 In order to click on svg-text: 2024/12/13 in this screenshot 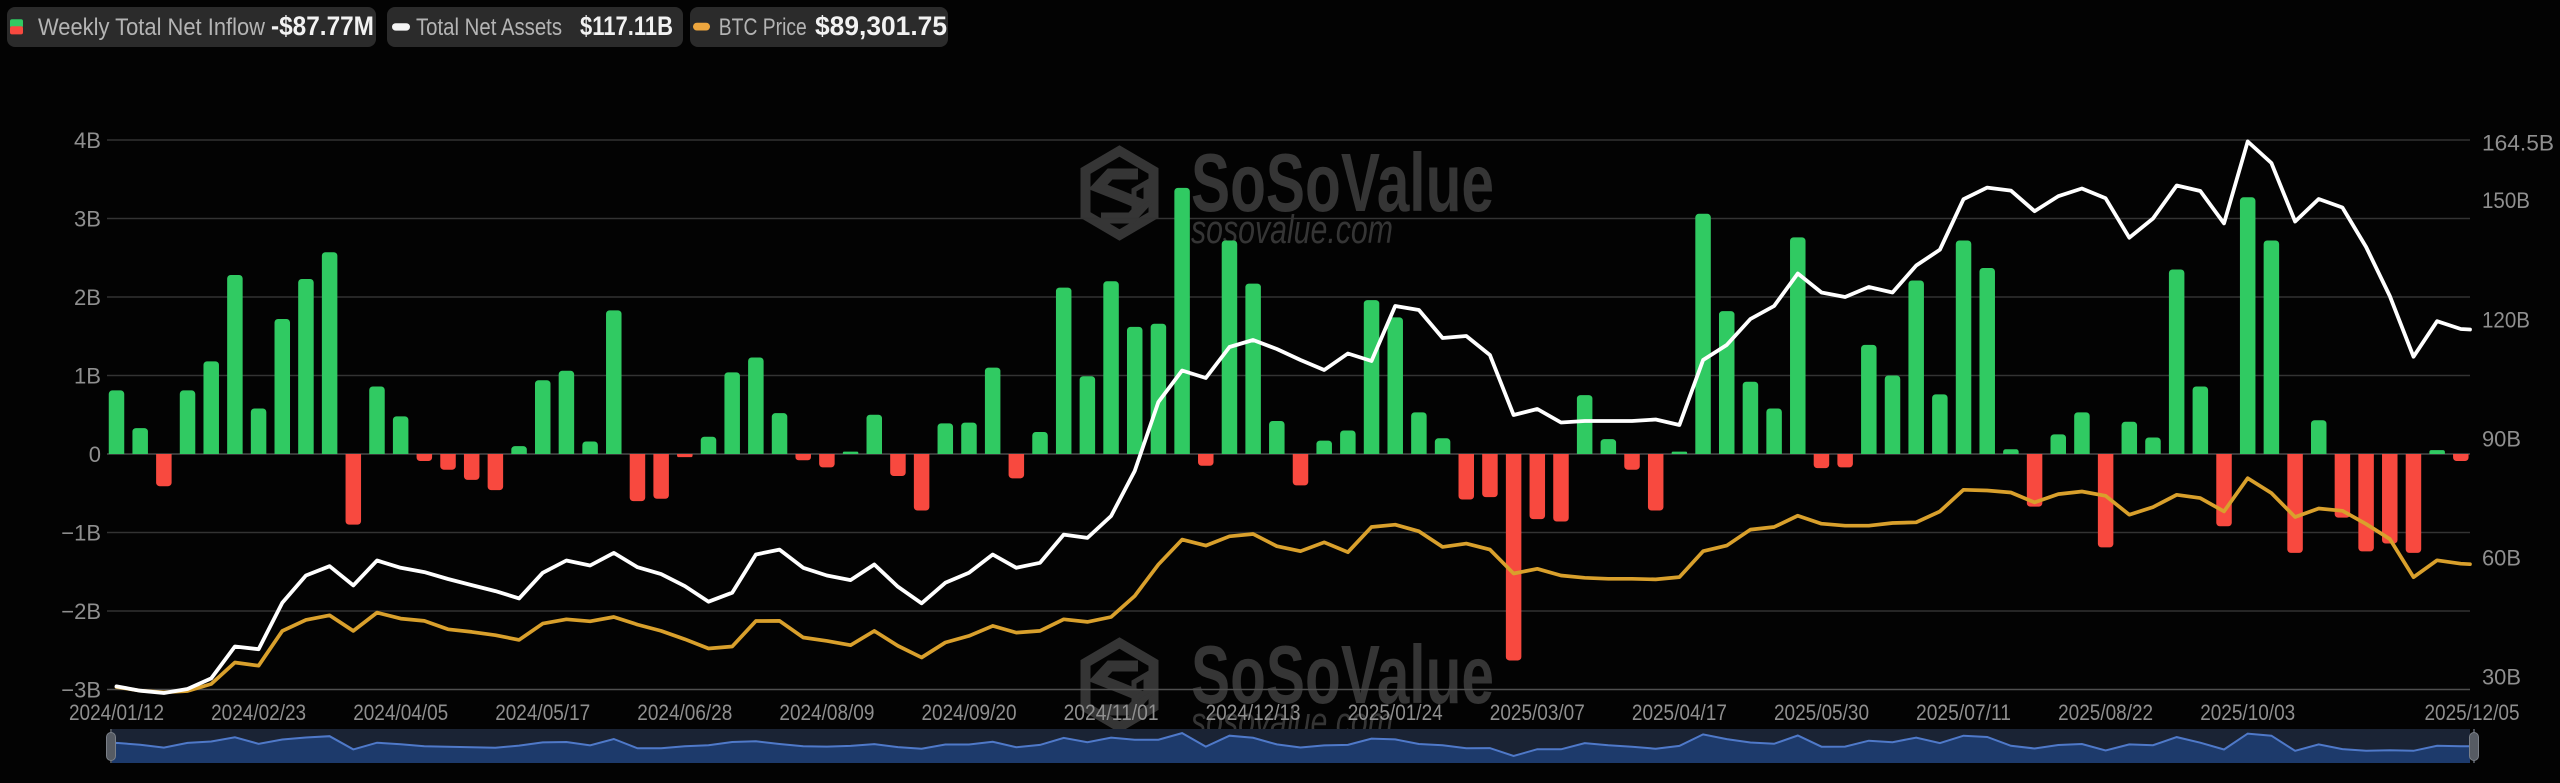, I will do `click(1253, 712)`.